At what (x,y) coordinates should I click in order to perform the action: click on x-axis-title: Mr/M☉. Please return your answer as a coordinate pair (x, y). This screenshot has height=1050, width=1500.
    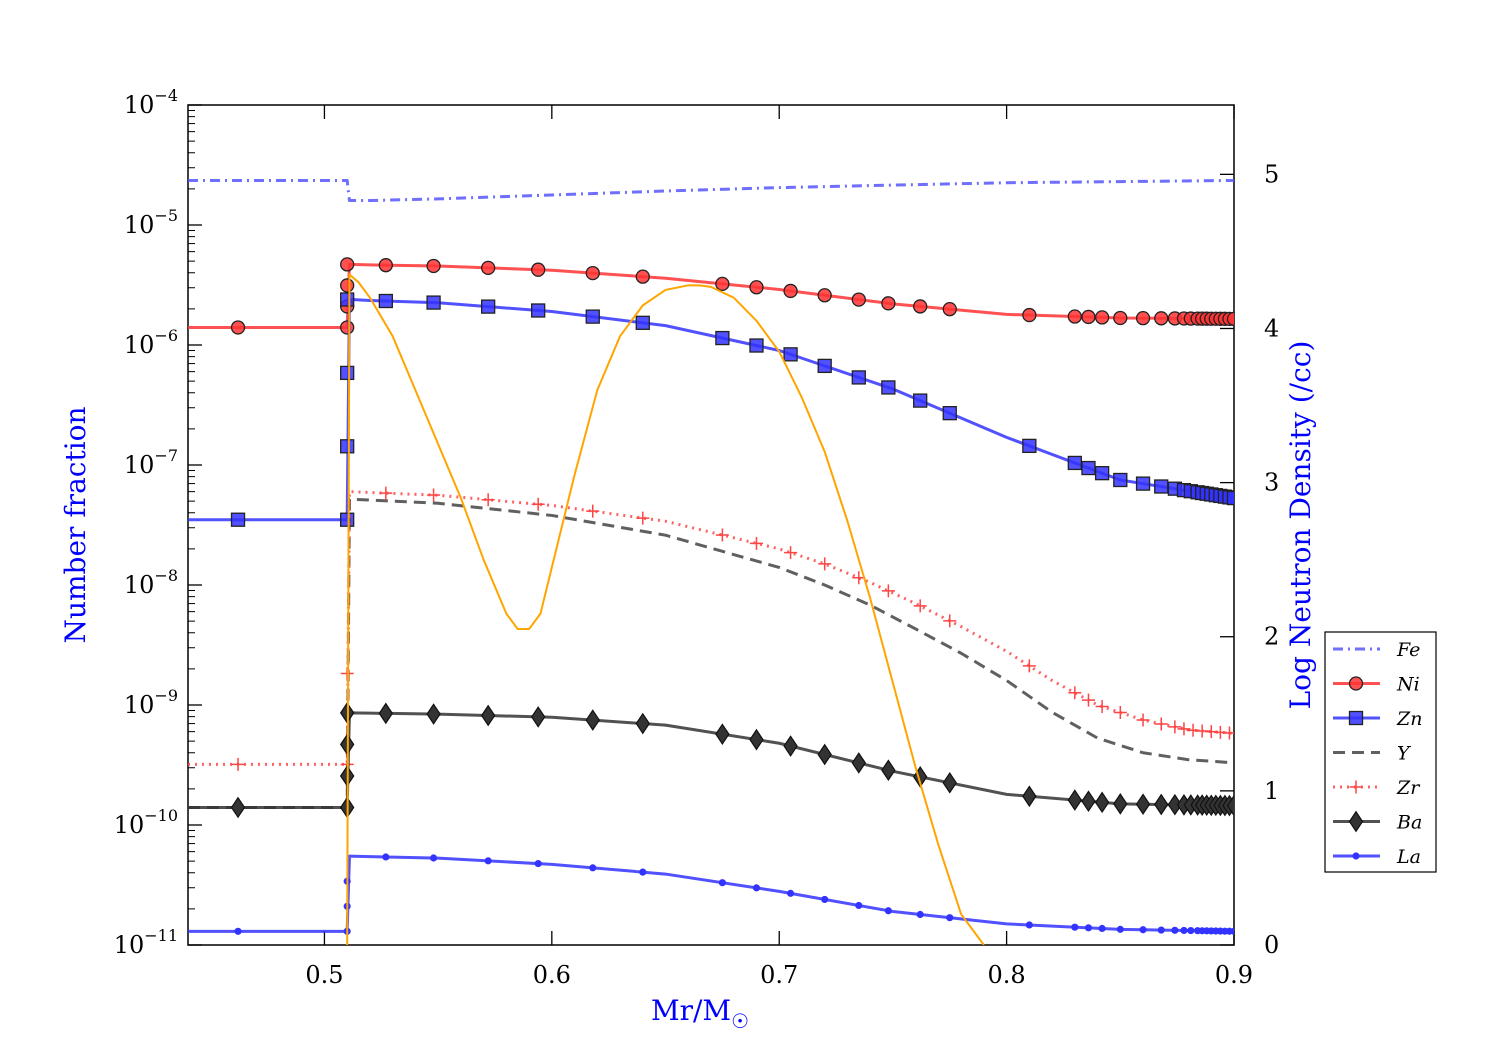
    Looking at the image, I should click on (700, 1013).